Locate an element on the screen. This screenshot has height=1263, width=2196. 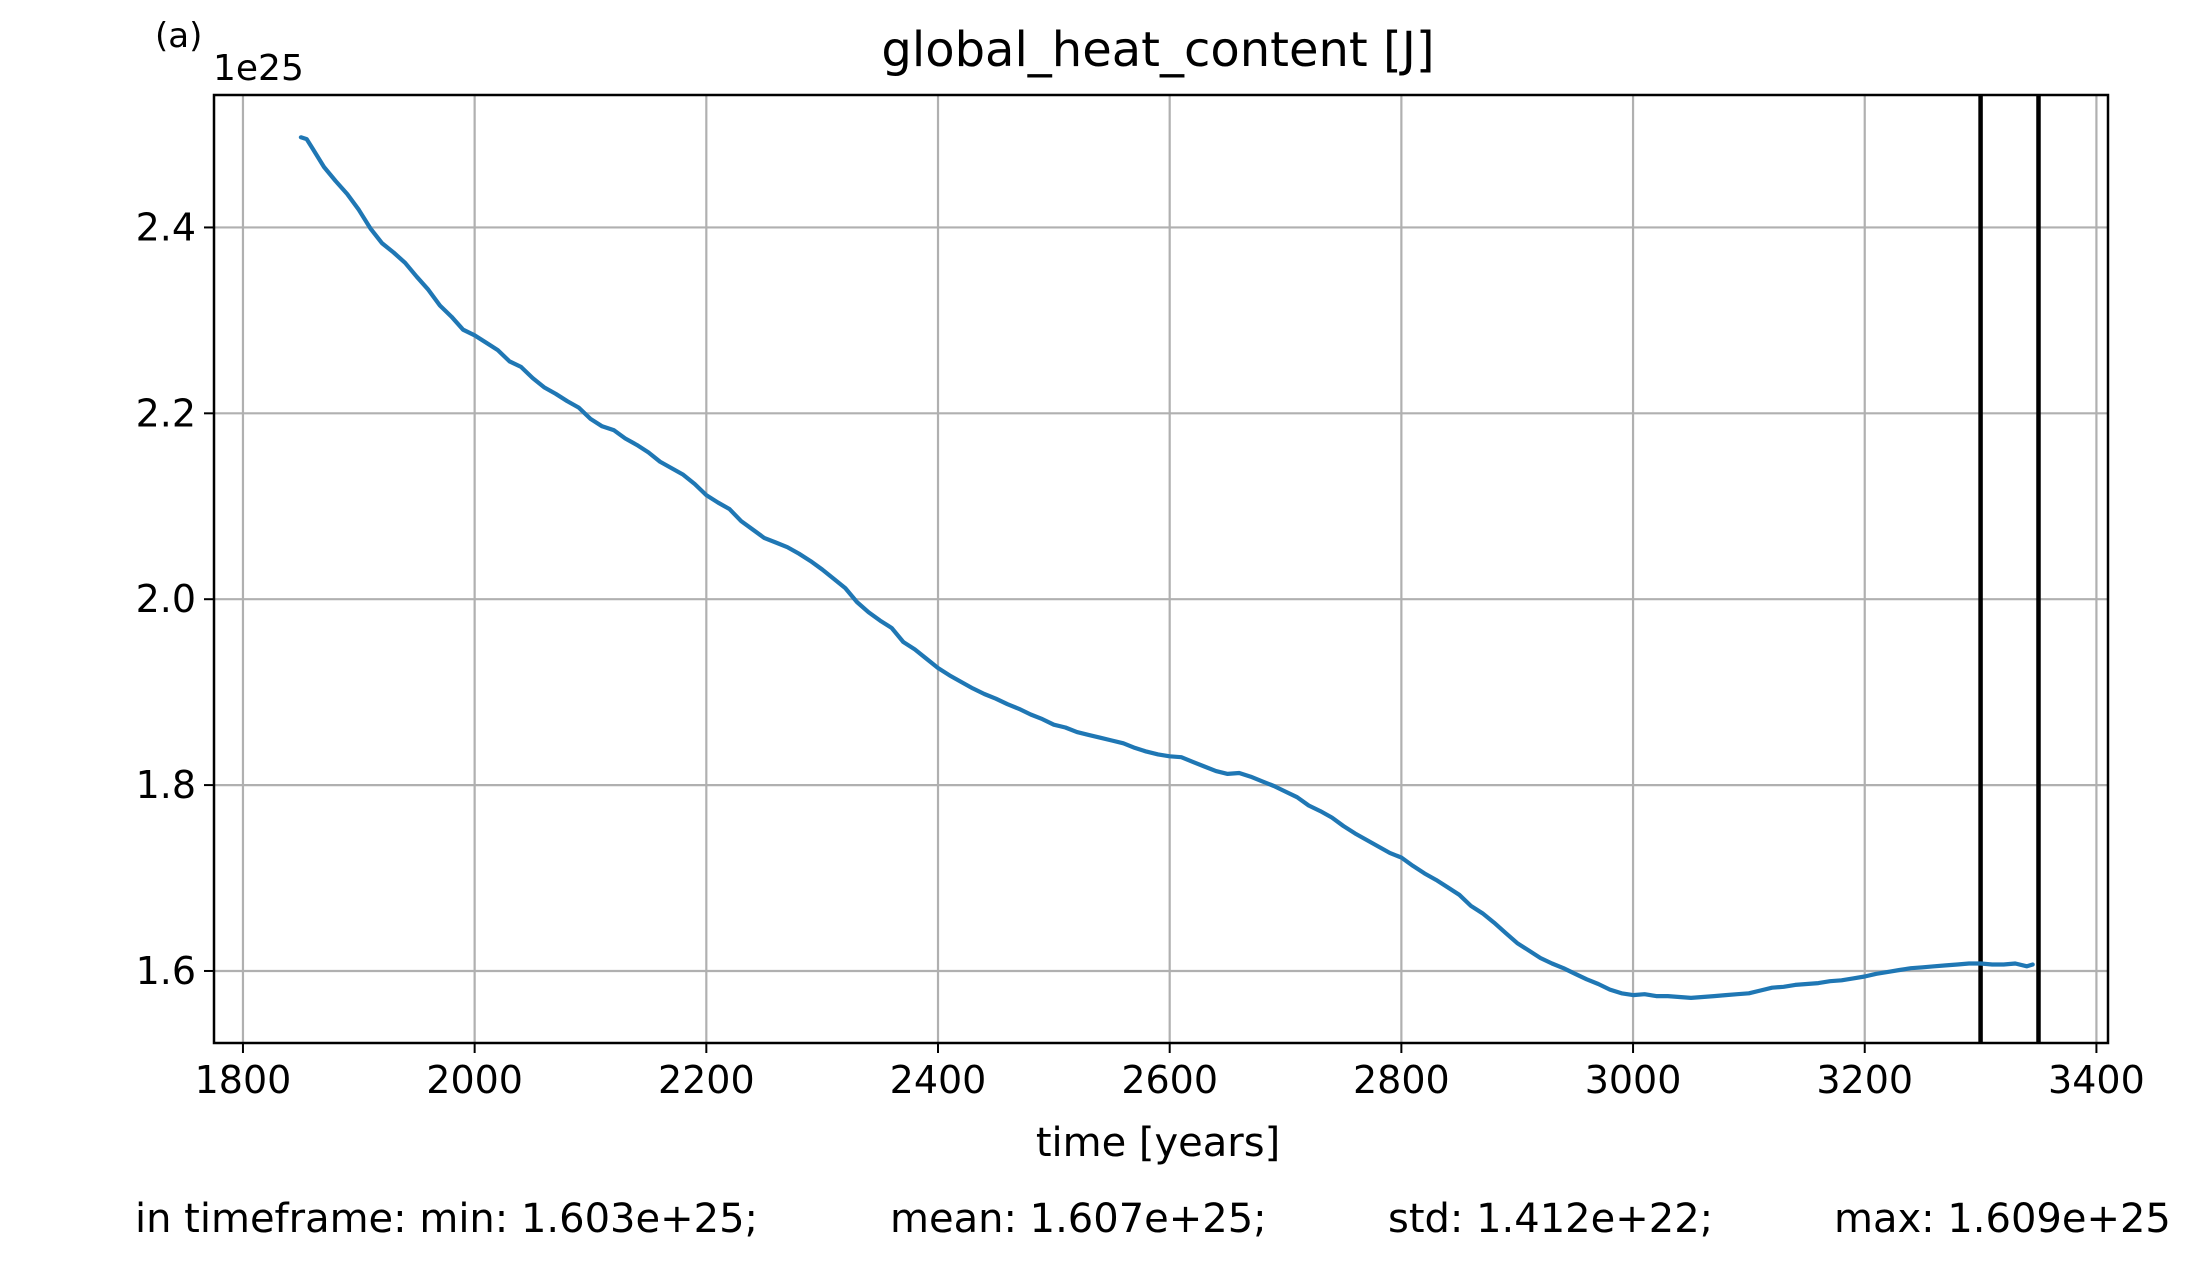
x-tick-label: 3200 is located at coordinates (1864, 1080).